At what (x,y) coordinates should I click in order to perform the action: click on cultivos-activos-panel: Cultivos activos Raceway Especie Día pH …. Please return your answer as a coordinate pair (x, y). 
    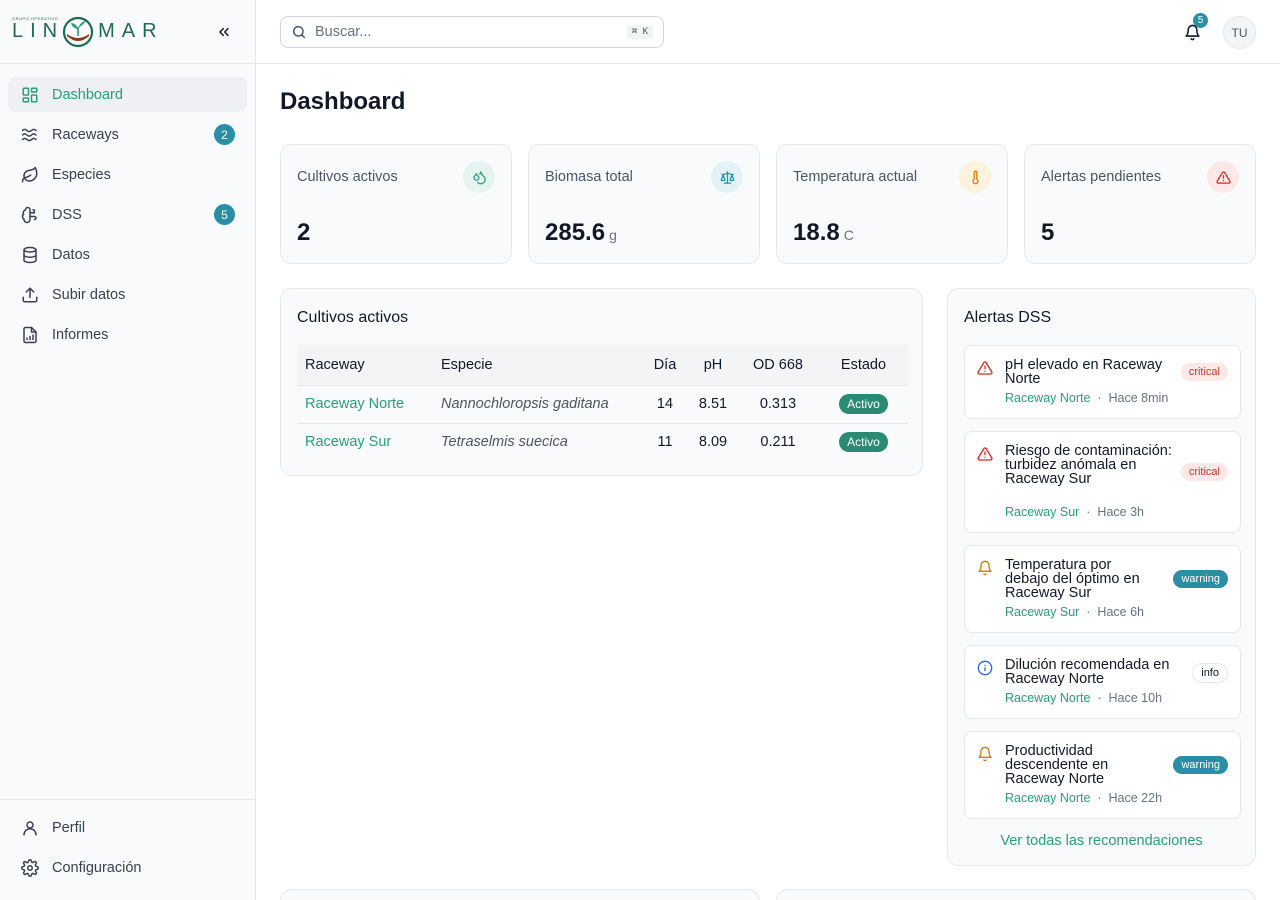
    Looking at the image, I should click on (601, 382).